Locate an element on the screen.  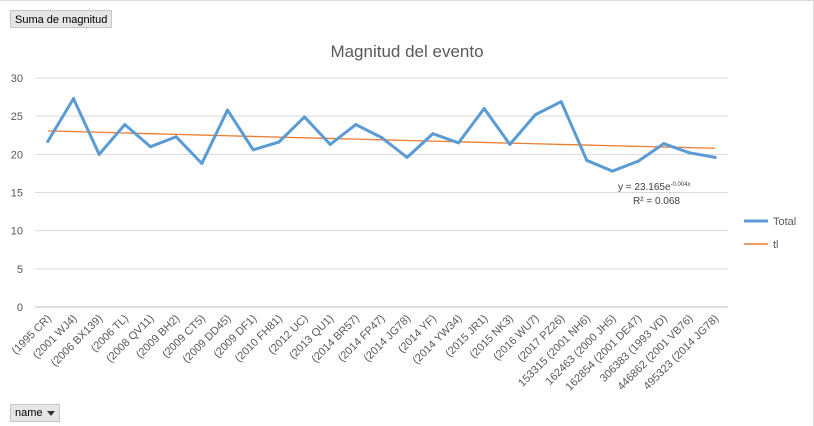
value-field-label: Suma de magnitud is located at coordinates (61, 20).